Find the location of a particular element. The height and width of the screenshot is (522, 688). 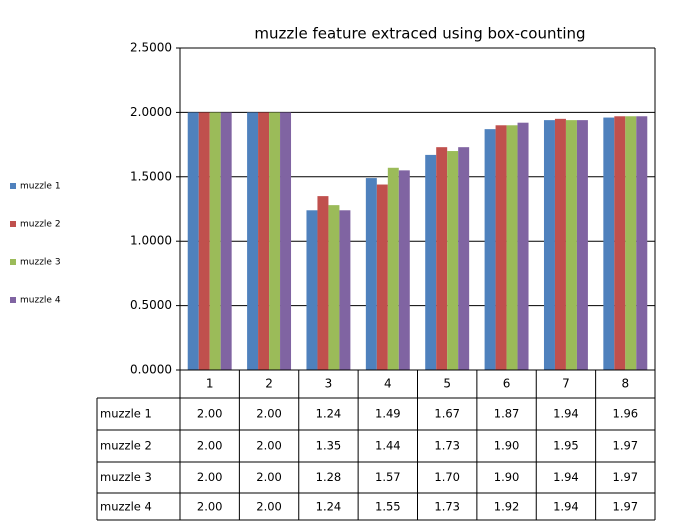

legend-label: muzzle 2 is located at coordinates (40, 225).